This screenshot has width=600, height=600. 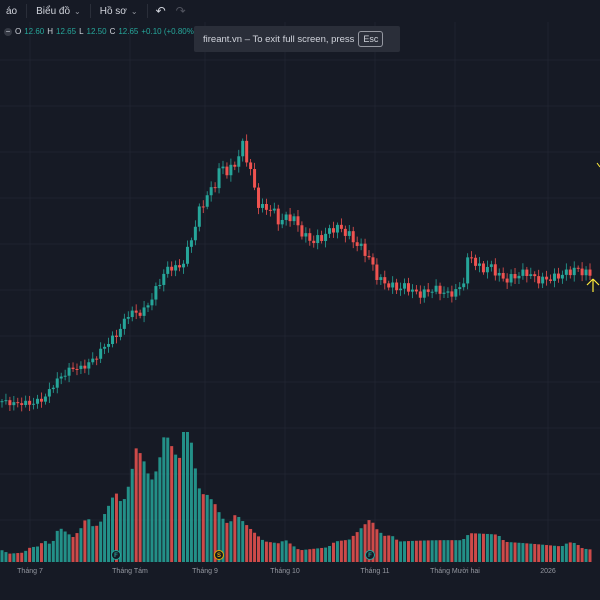 I want to click on chart-menu-button: Biểu đồ ⌄, so click(x=58, y=11).